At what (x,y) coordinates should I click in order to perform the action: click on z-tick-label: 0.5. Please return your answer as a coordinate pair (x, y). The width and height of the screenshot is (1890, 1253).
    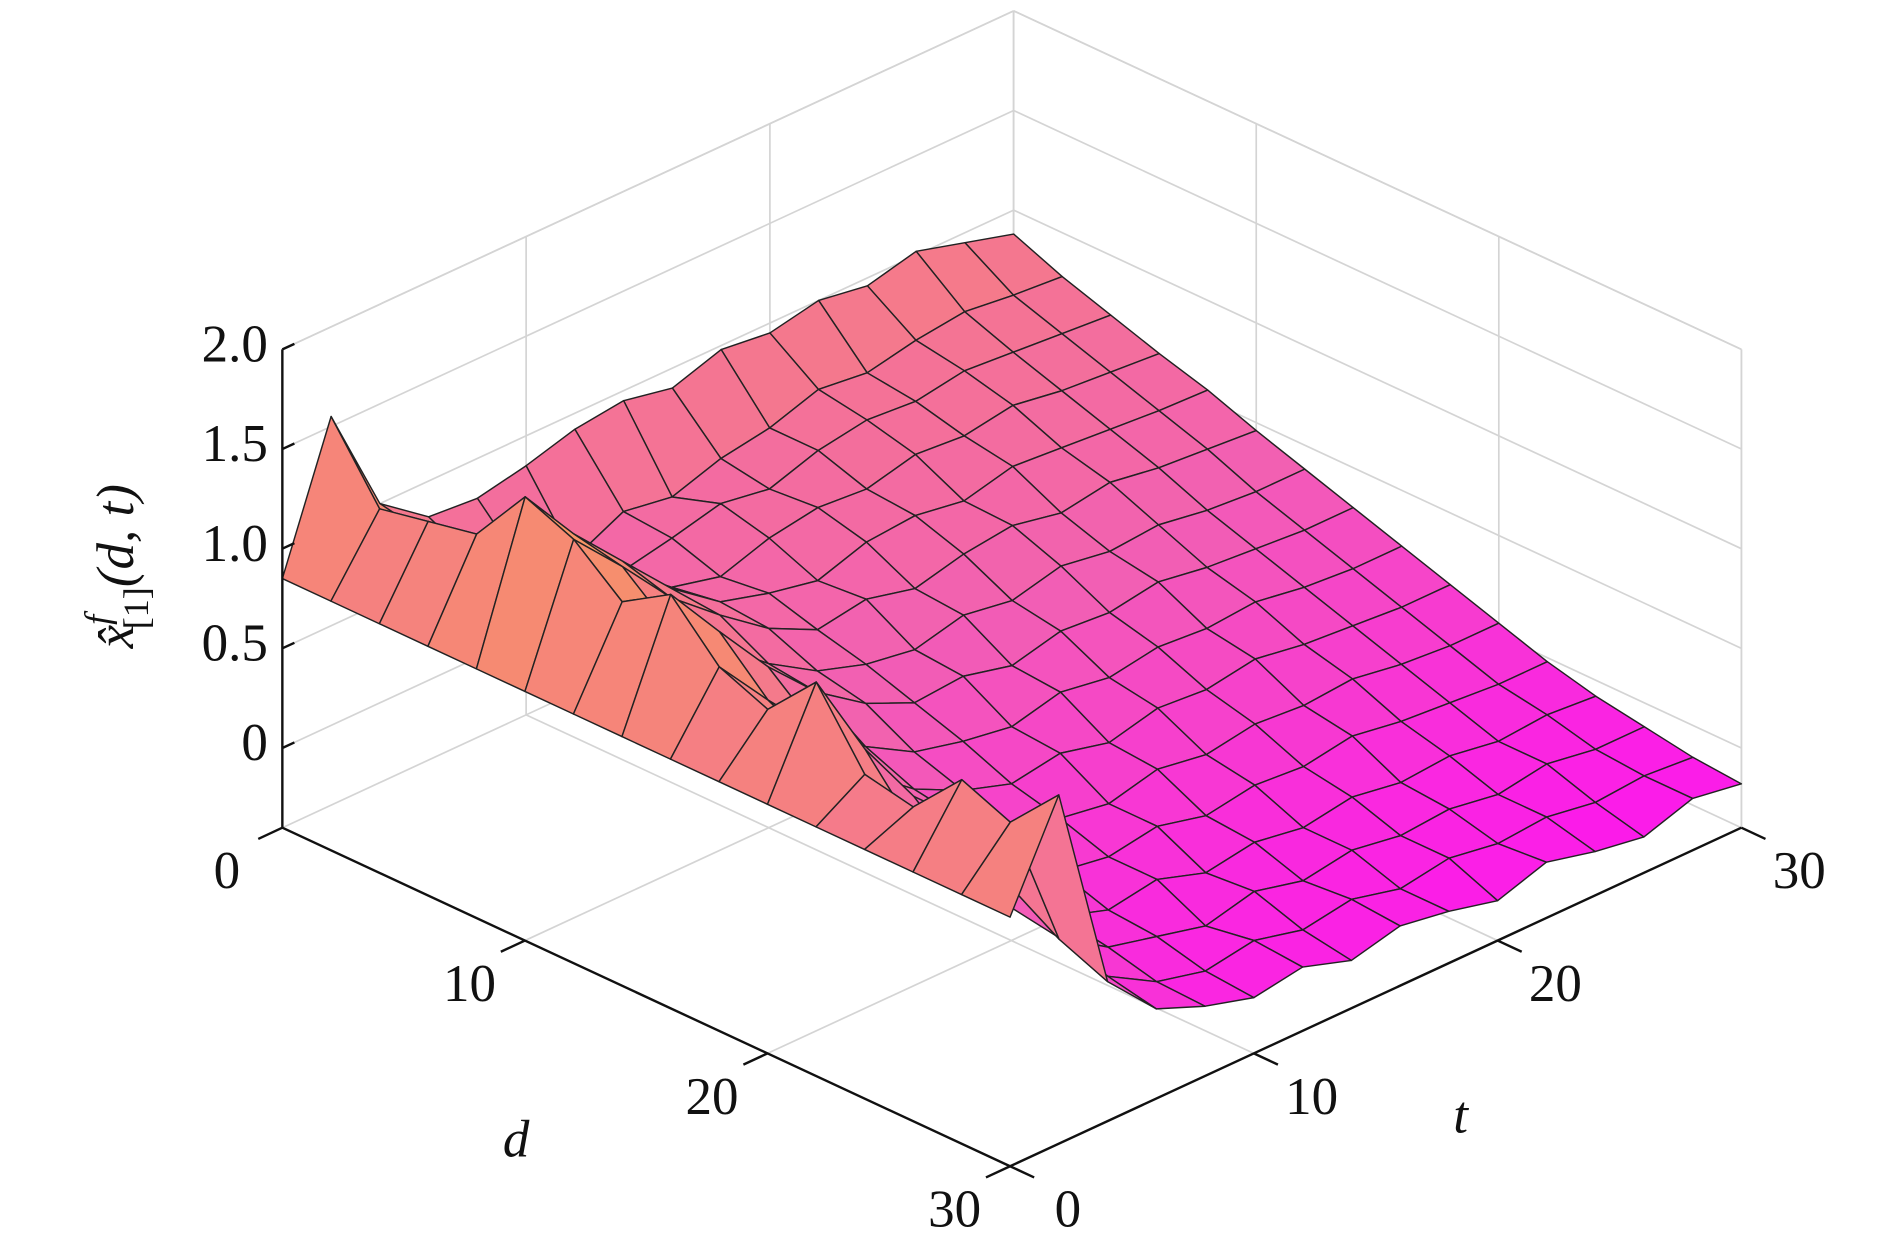
    Looking at the image, I should click on (235, 644).